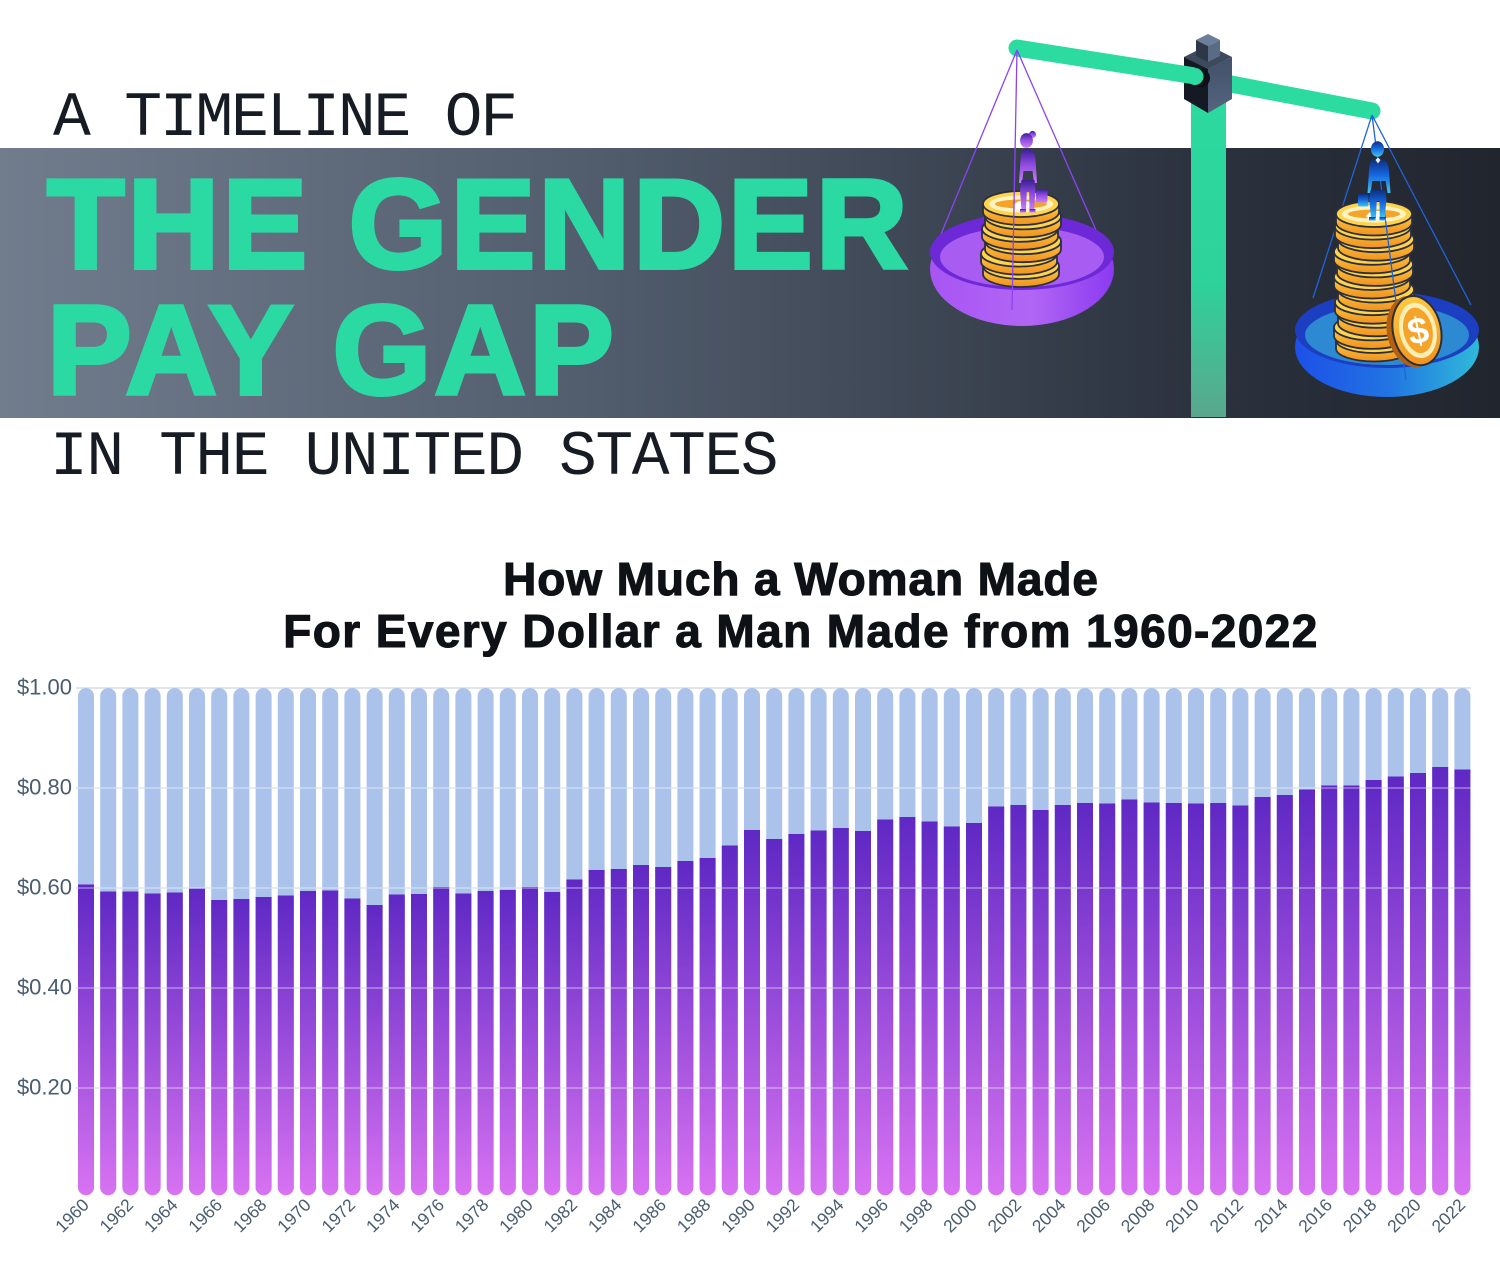 This screenshot has height=1263, width=1500. Describe the element at coordinates (205, 1216) in the screenshot. I see `svg-text: 1966` at that location.